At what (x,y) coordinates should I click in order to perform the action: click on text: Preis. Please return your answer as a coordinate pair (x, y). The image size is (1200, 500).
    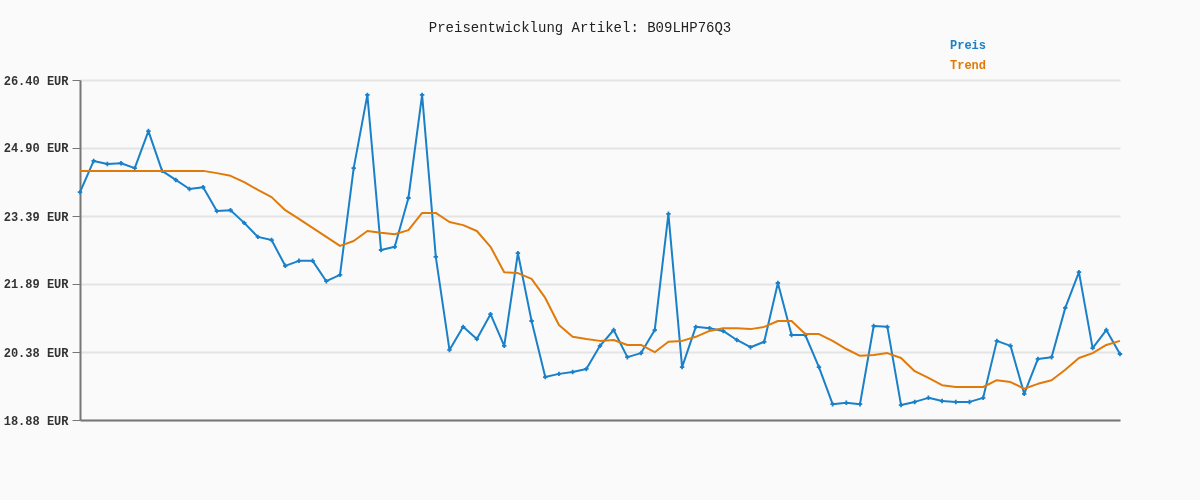
    Looking at the image, I should click on (968, 46).